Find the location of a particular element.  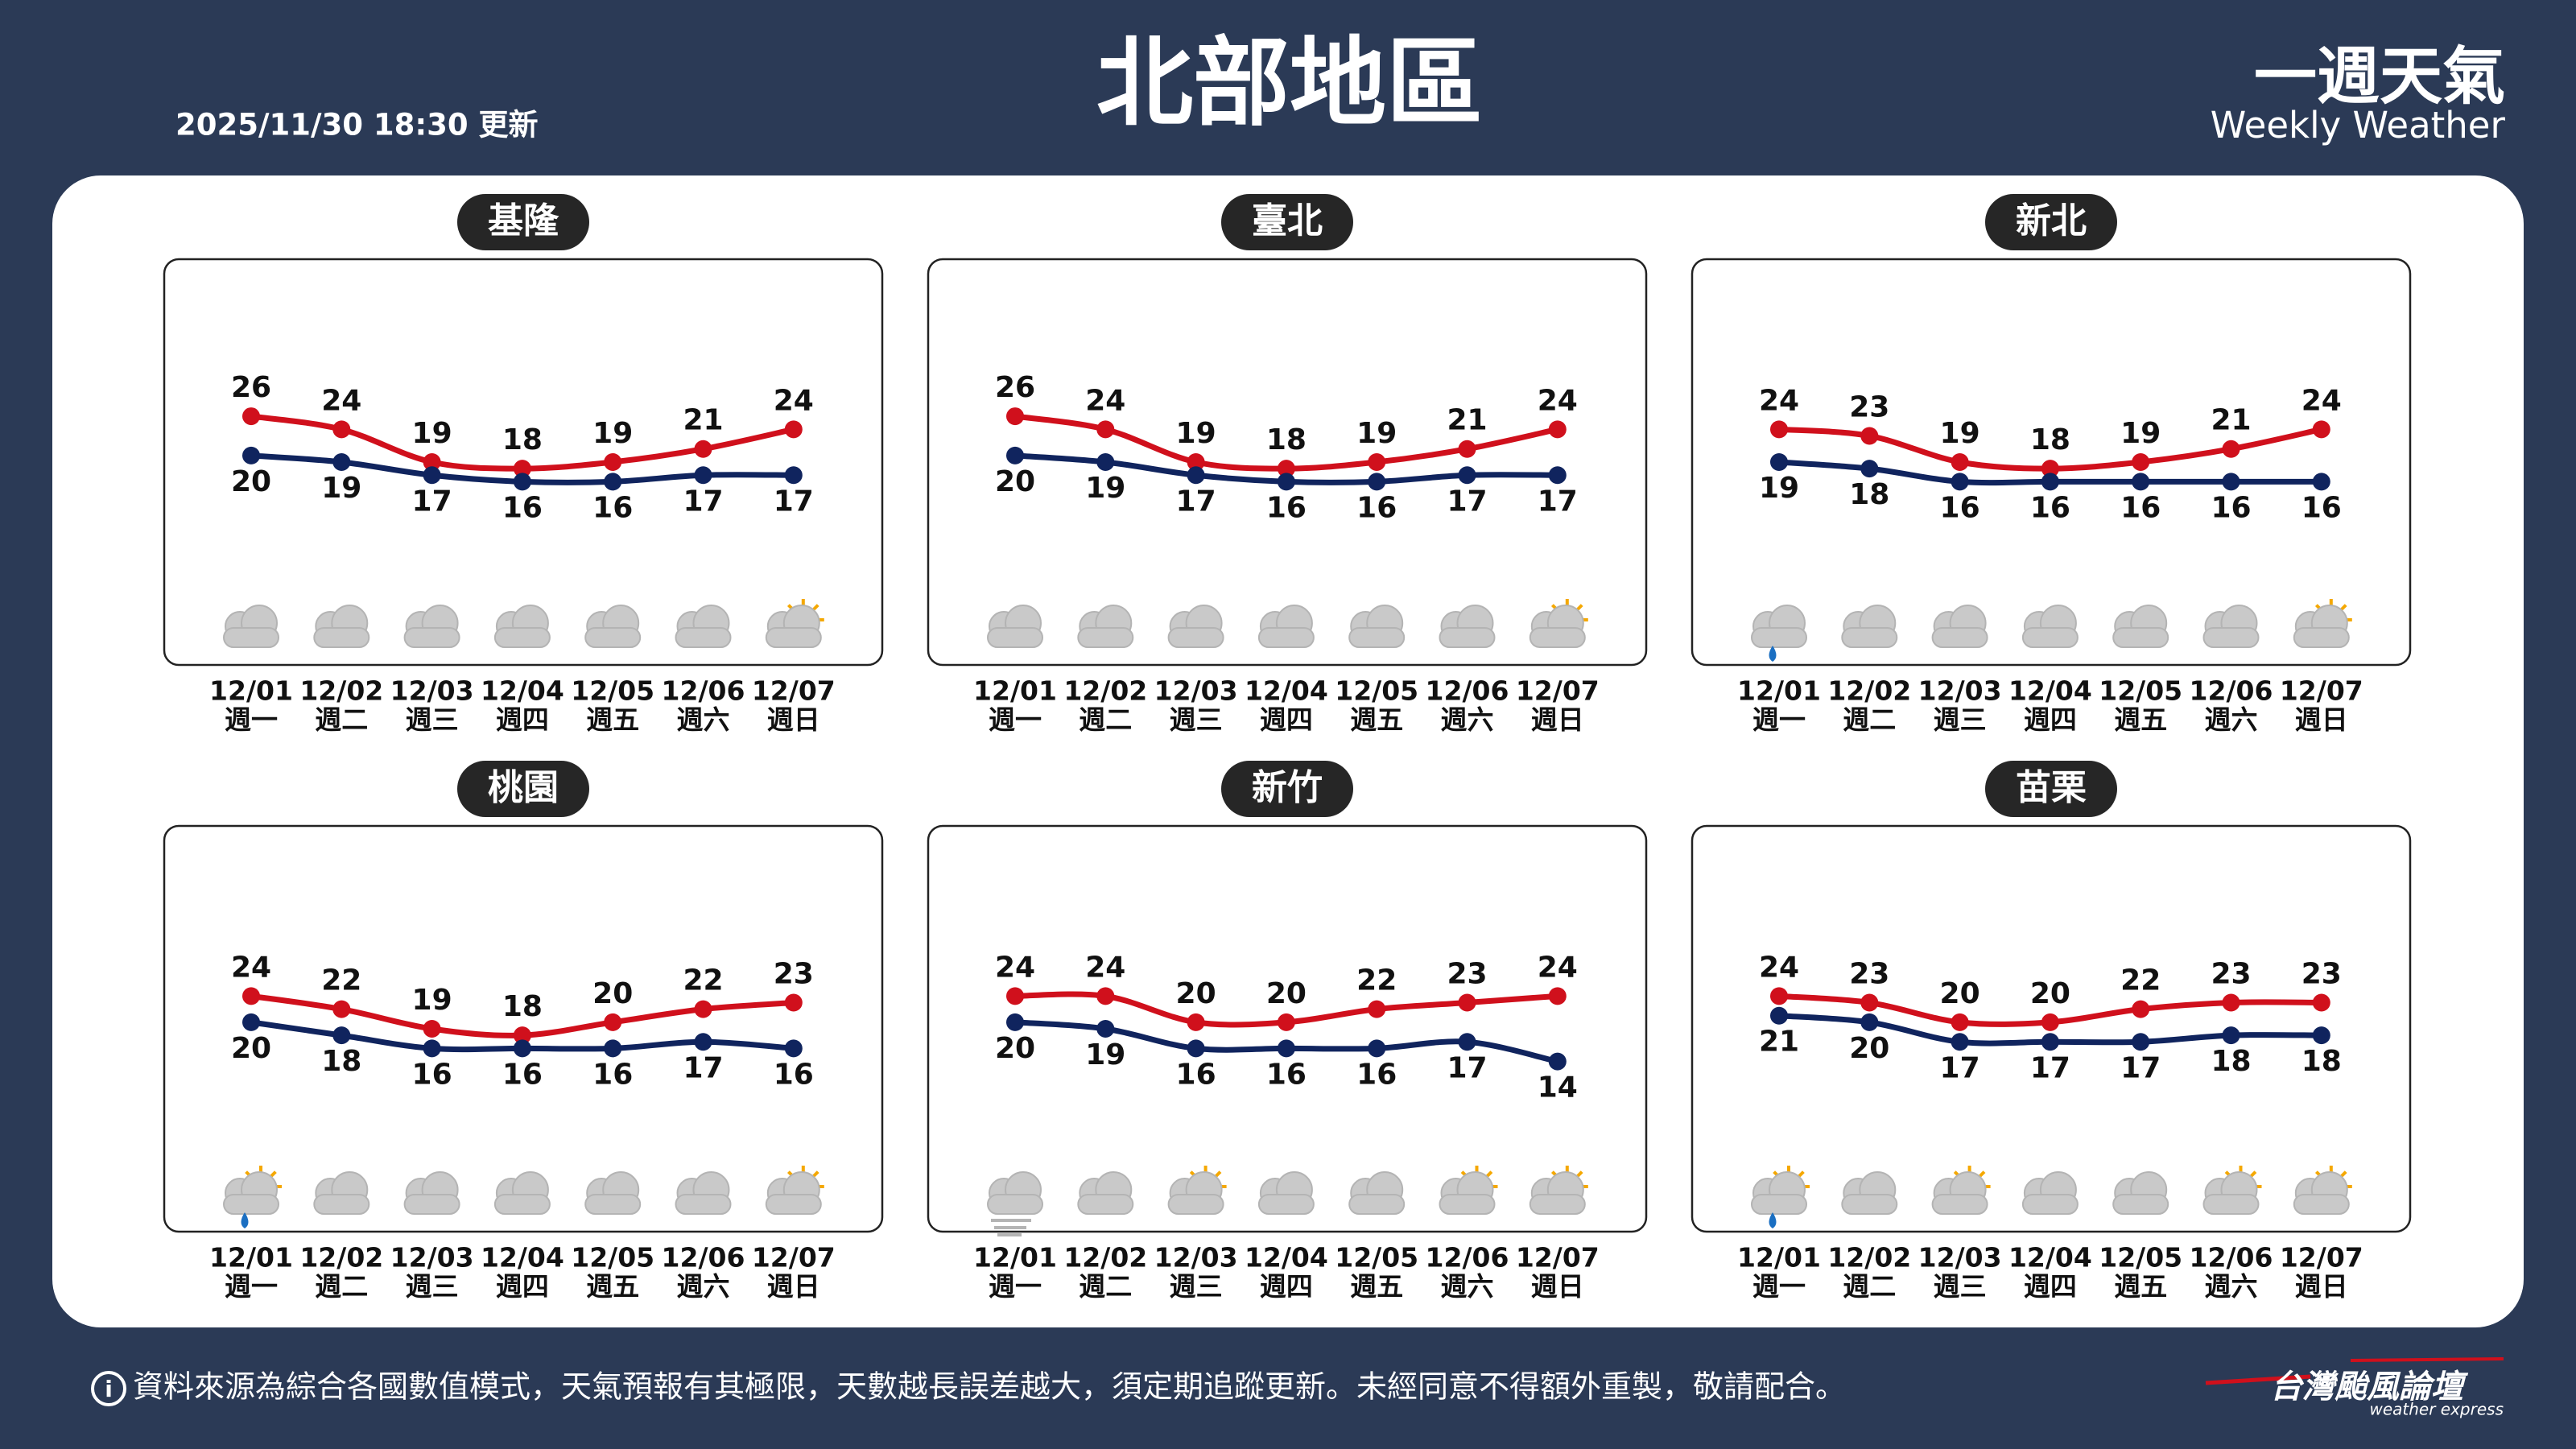

info-icon is located at coordinates (108, 1388).